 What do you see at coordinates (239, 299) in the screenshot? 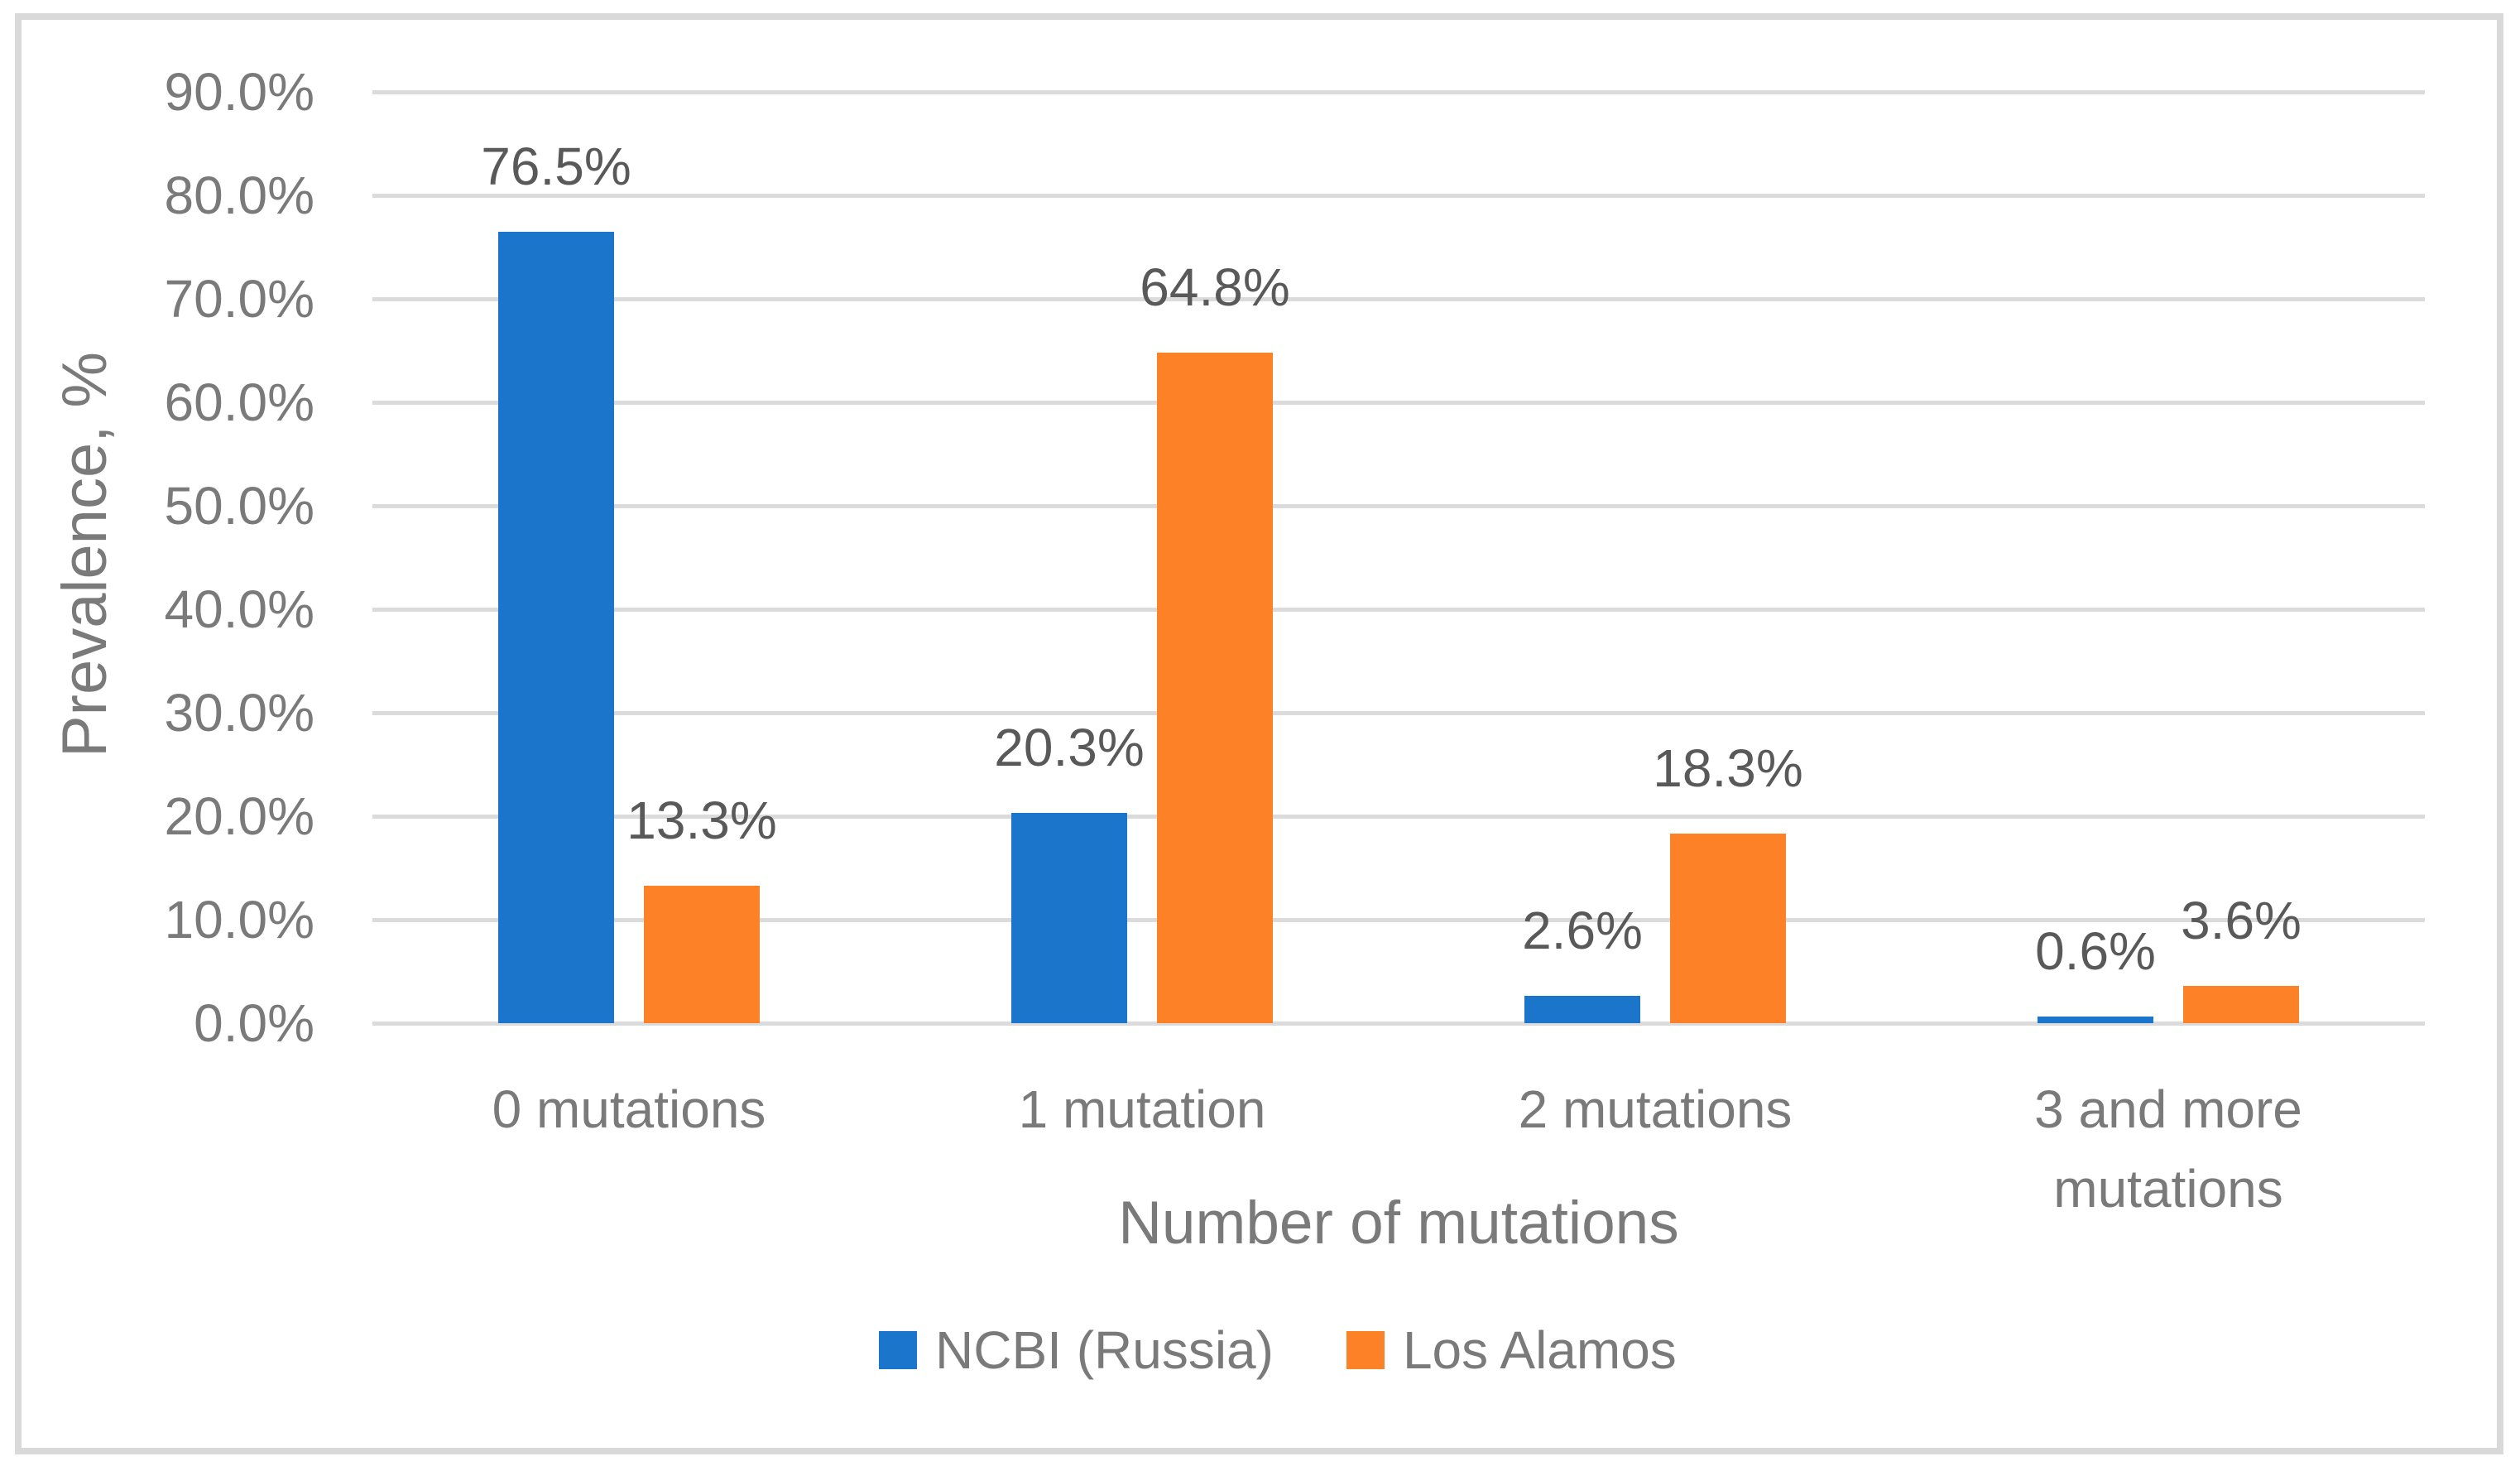
I see `y-tick-label-70: 70.0%` at bounding box center [239, 299].